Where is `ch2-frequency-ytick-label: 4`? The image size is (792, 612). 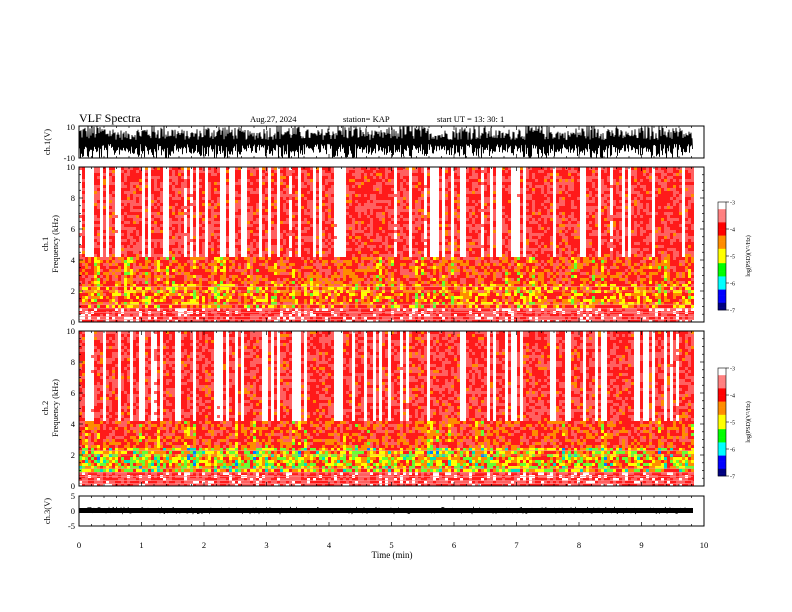 ch2-frequency-ytick-label: 4 is located at coordinates (73, 424).